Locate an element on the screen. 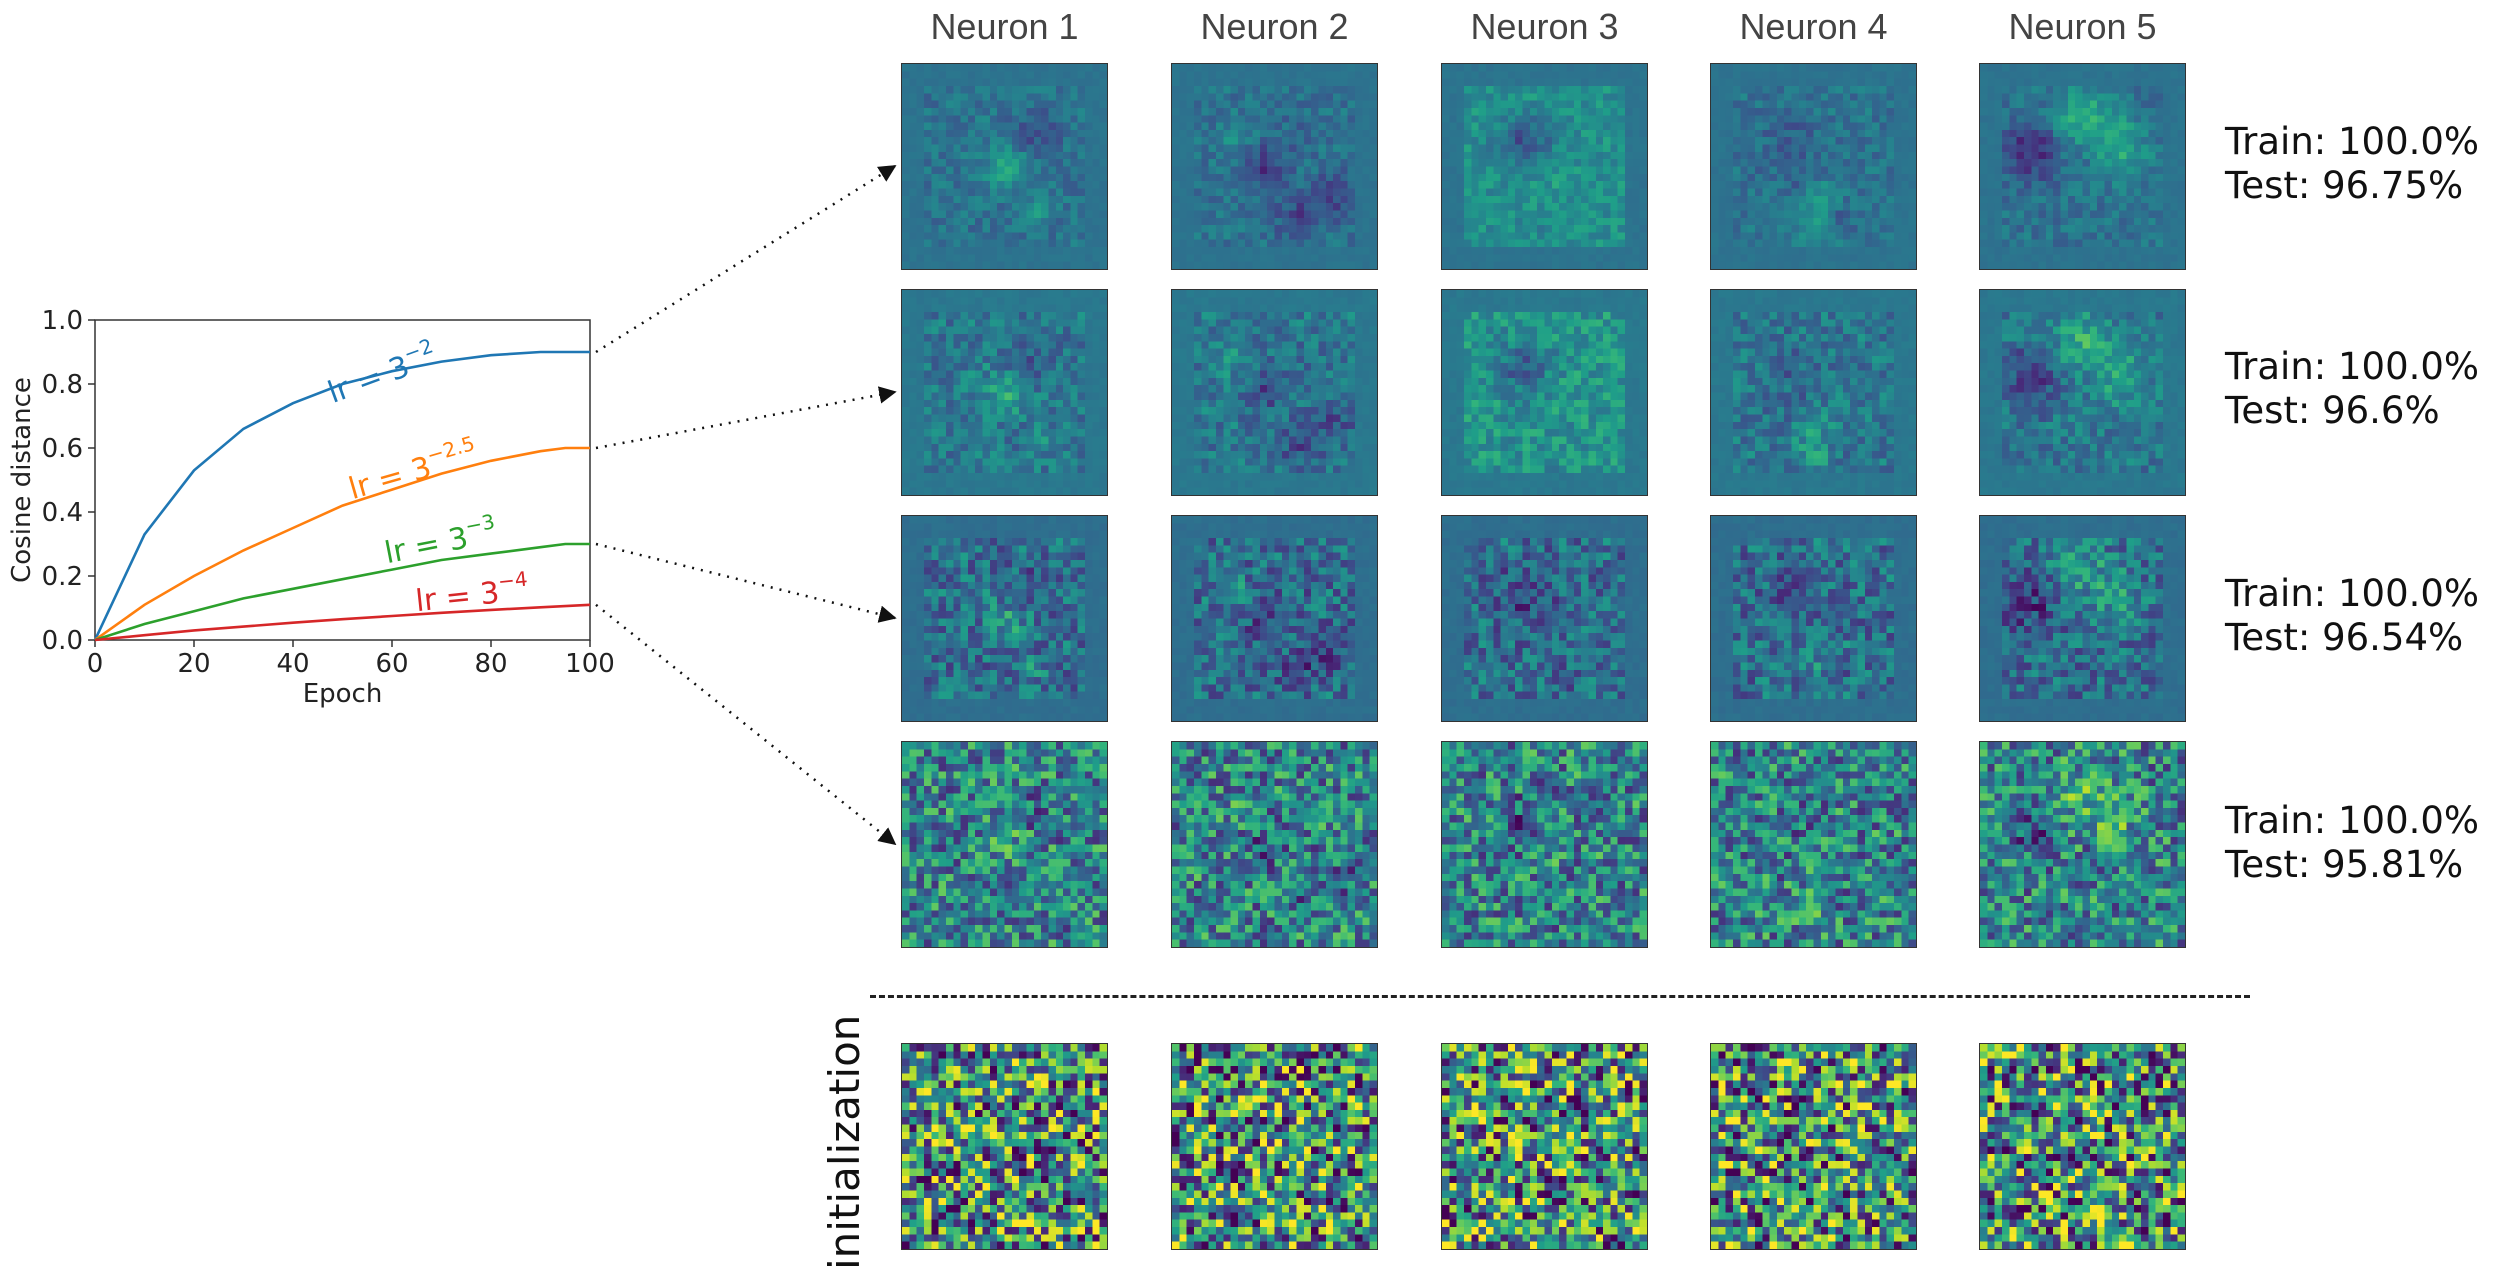 The width and height of the screenshot is (2500, 1273). result-row-4: Train: 100.0% Test: 95.81% is located at coordinates (2352, 843).